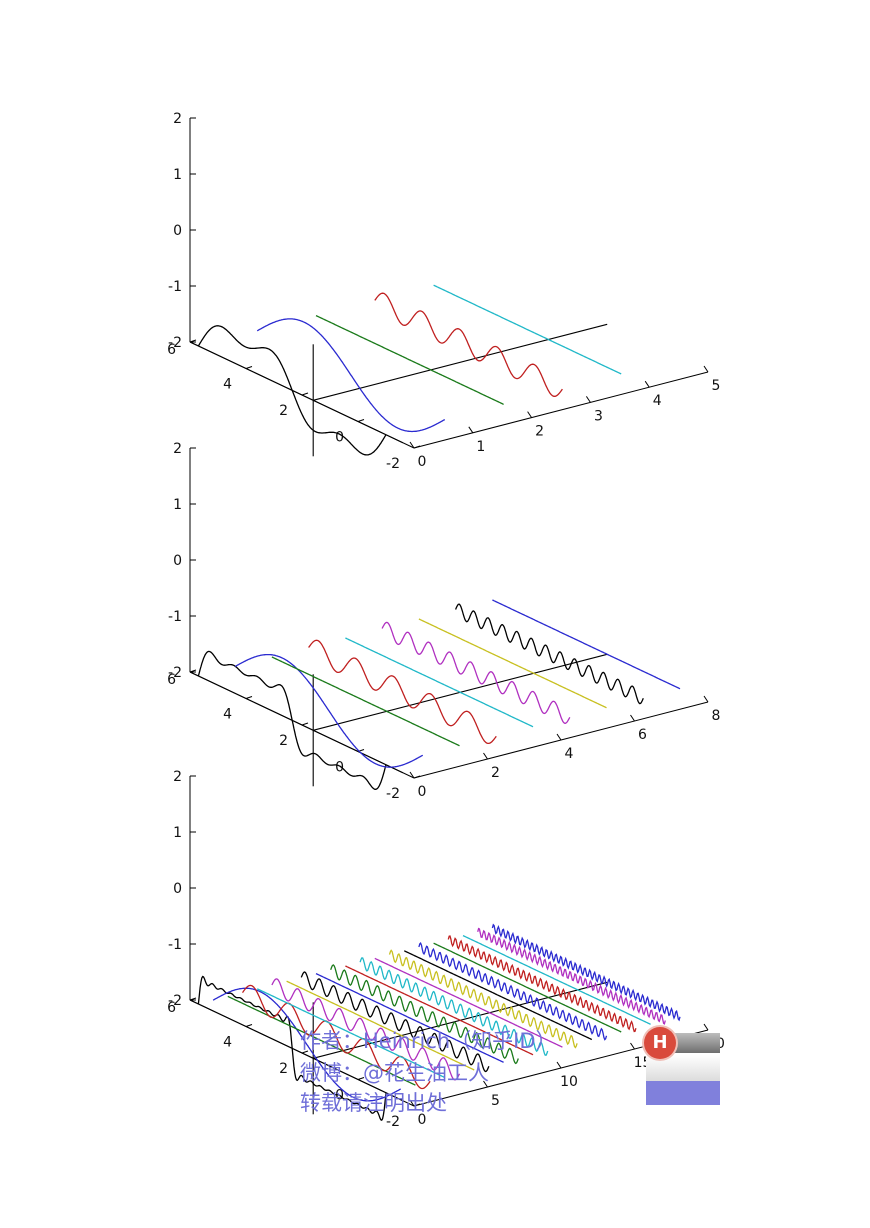 This screenshot has height=1228, width=870. I want to click on zero-x-line, so click(460, 362).